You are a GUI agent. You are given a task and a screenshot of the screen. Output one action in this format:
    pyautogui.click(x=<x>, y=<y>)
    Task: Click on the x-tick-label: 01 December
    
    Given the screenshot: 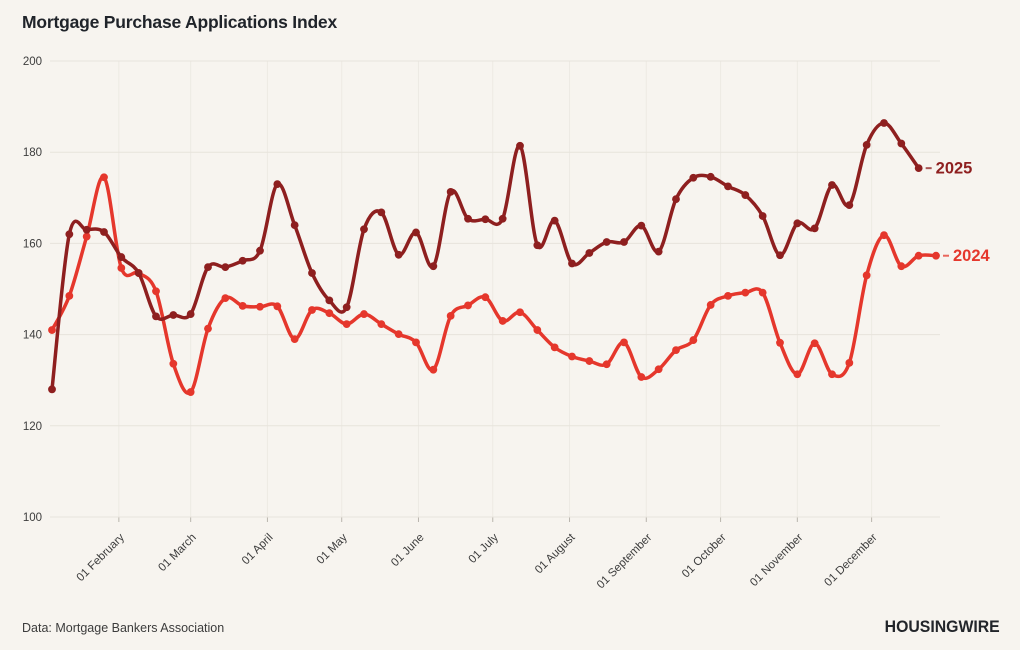 What is the action you would take?
    pyautogui.click(x=850, y=560)
    